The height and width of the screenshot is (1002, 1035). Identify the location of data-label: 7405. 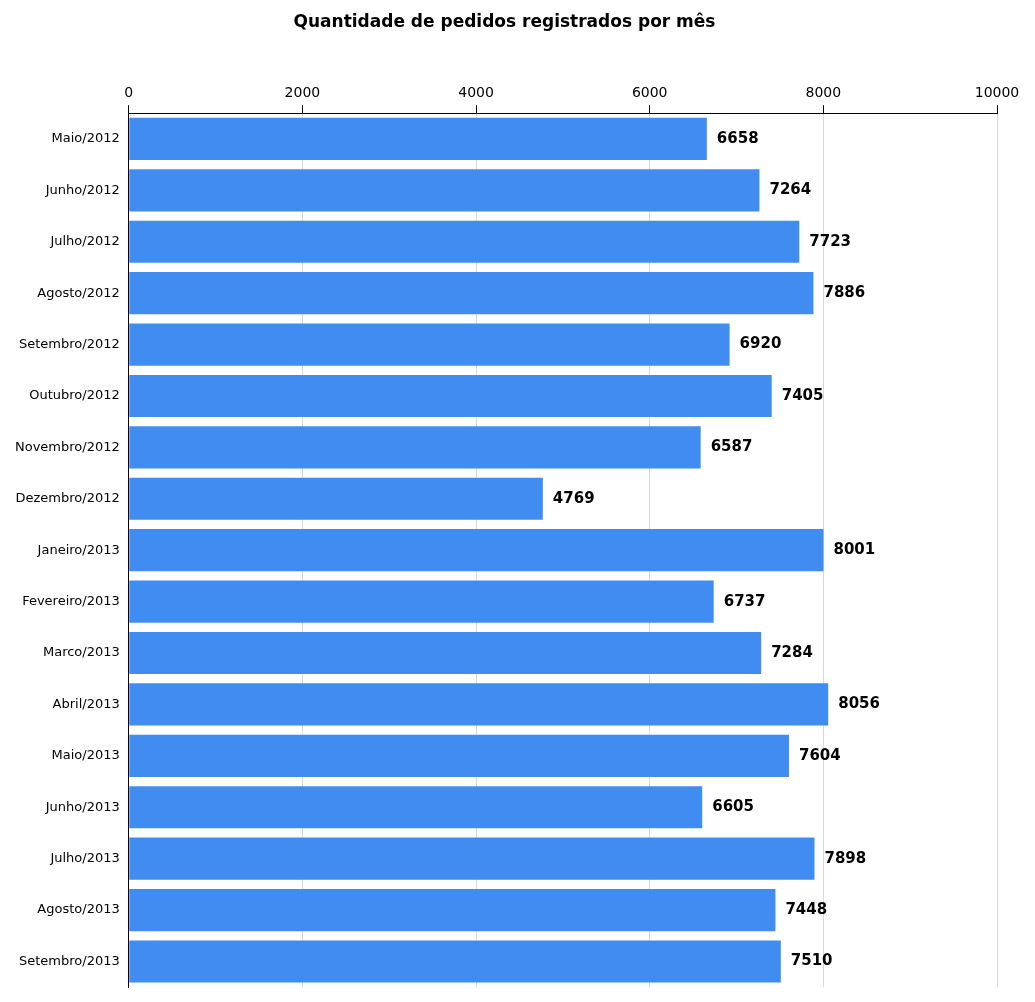
(802, 394).